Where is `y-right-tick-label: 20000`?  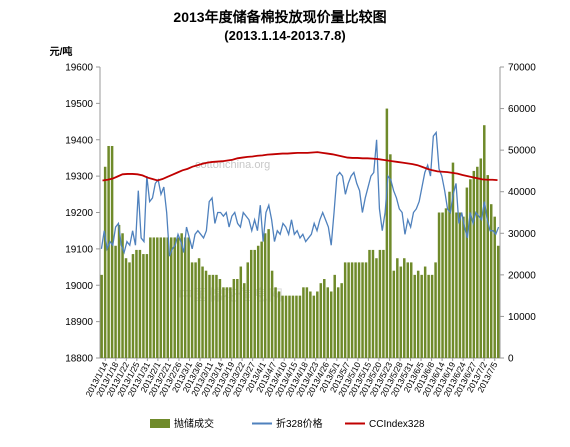
y-right-tick-label: 20000 is located at coordinates (522, 275).